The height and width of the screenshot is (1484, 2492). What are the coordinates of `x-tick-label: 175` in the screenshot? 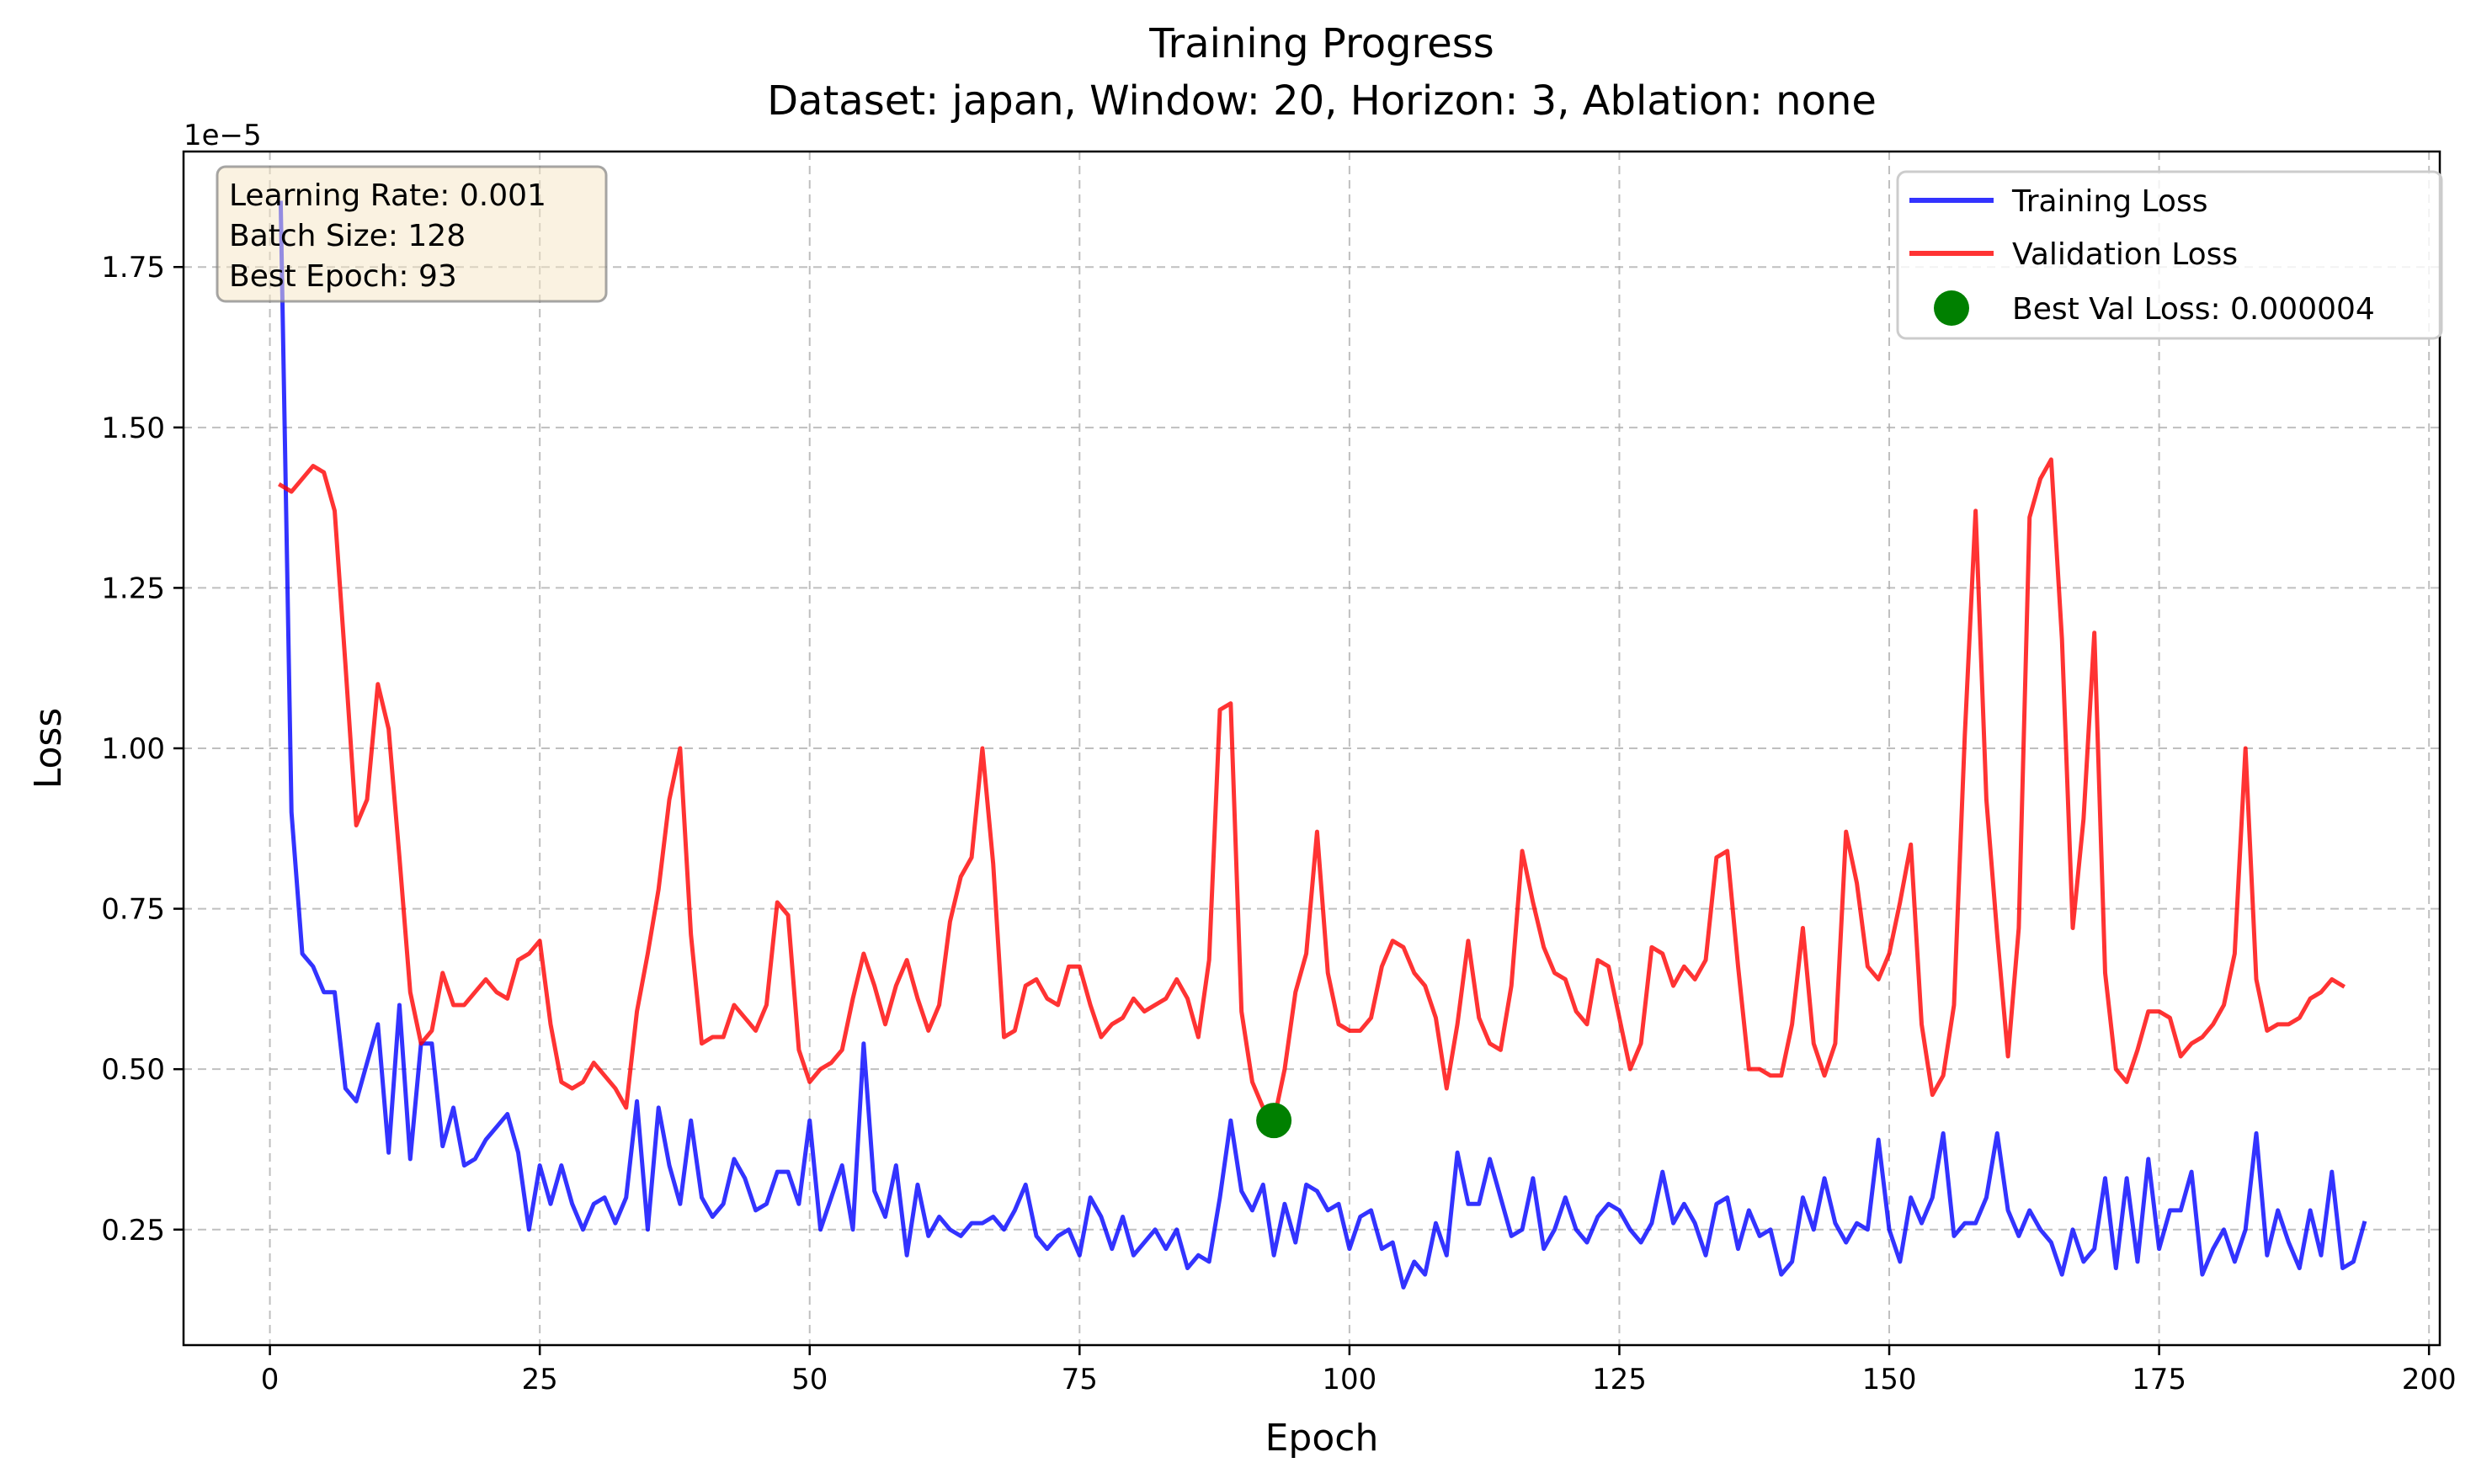 It's located at (2159, 1379).